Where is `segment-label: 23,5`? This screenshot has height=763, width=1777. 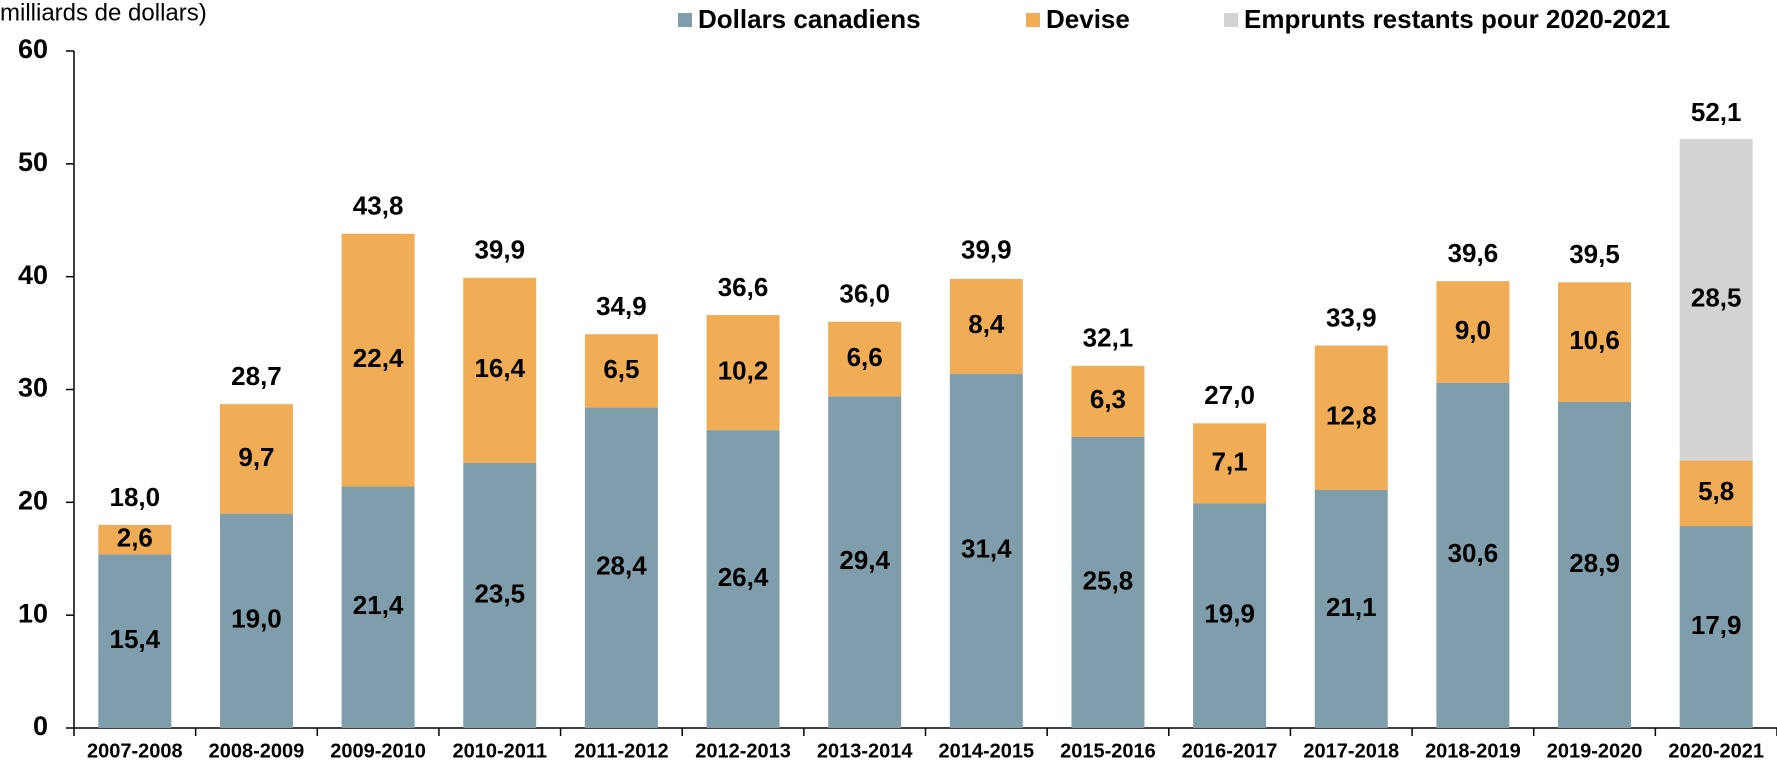
segment-label: 23,5 is located at coordinates (499, 593).